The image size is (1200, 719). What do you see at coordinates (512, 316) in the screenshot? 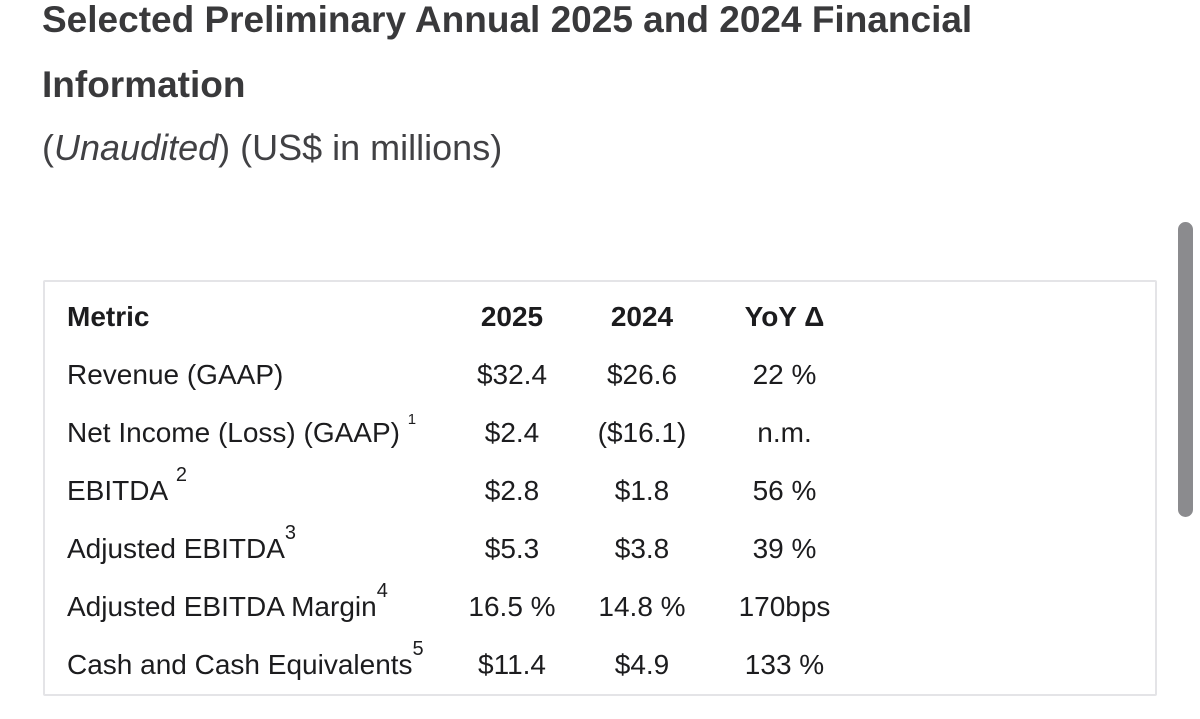
I see `col-header-2025: 2025` at bounding box center [512, 316].